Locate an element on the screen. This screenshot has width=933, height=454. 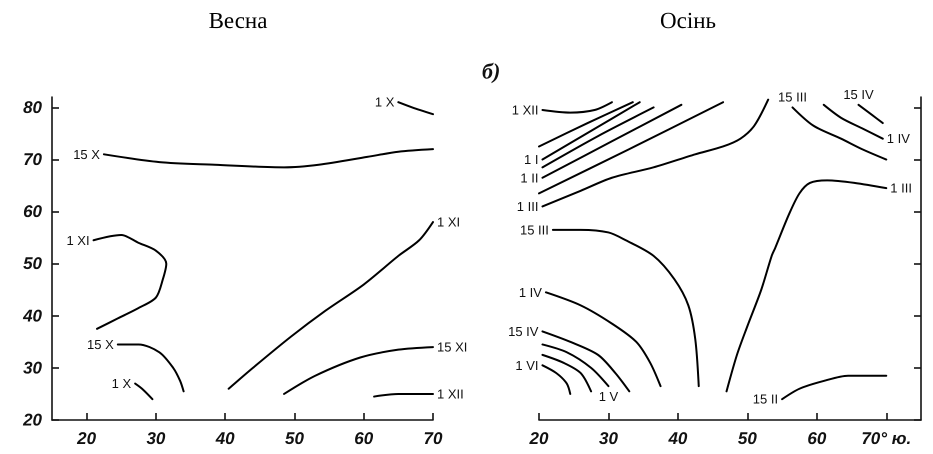
y-tick-label: 20 is located at coordinates (32, 420).